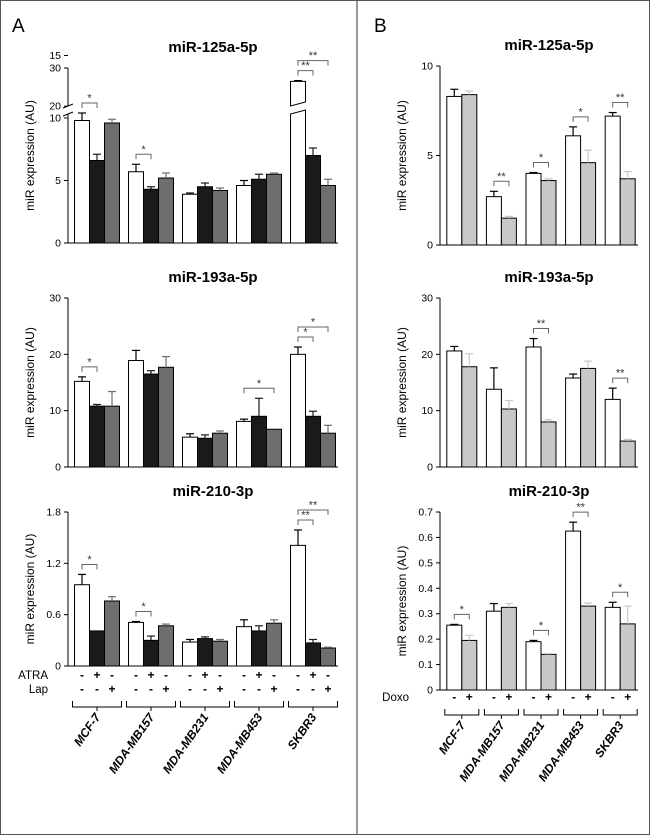 Image resolution: width=650 pixels, height=835 pixels. I want to click on chart-title: miR-193a-5p, so click(212, 277).